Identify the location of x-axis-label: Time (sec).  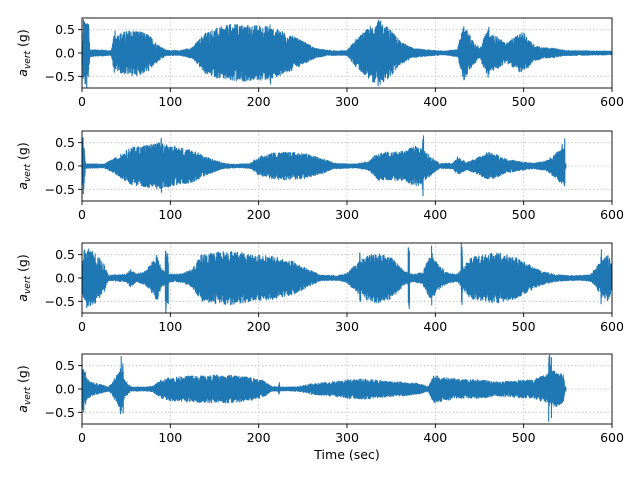
(346, 454).